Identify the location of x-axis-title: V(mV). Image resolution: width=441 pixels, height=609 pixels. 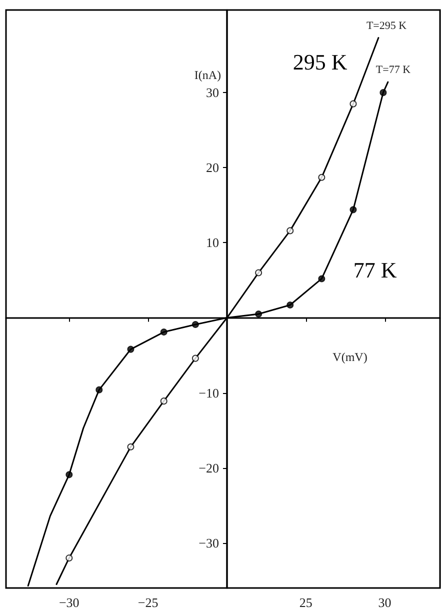
(350, 357).